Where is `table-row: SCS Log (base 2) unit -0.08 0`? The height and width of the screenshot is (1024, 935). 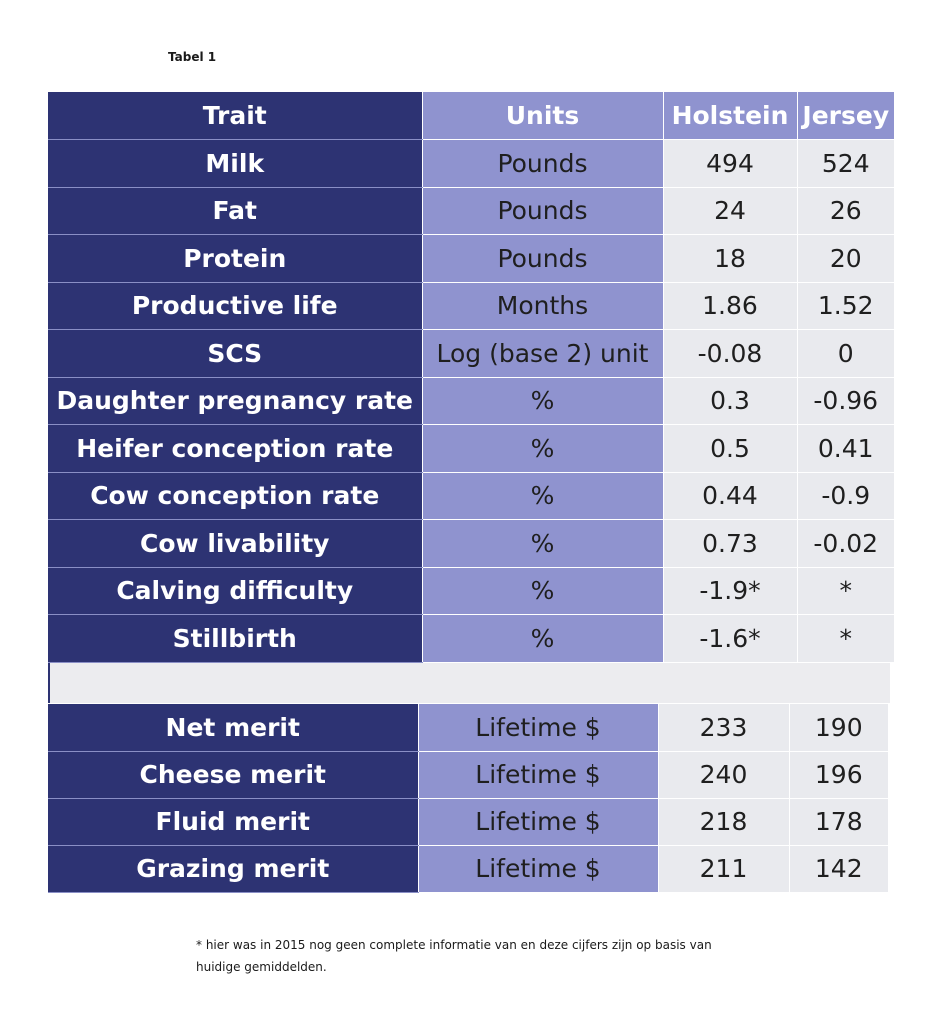 table-row: SCS Log (base 2) unit -0.08 0 is located at coordinates (471, 353).